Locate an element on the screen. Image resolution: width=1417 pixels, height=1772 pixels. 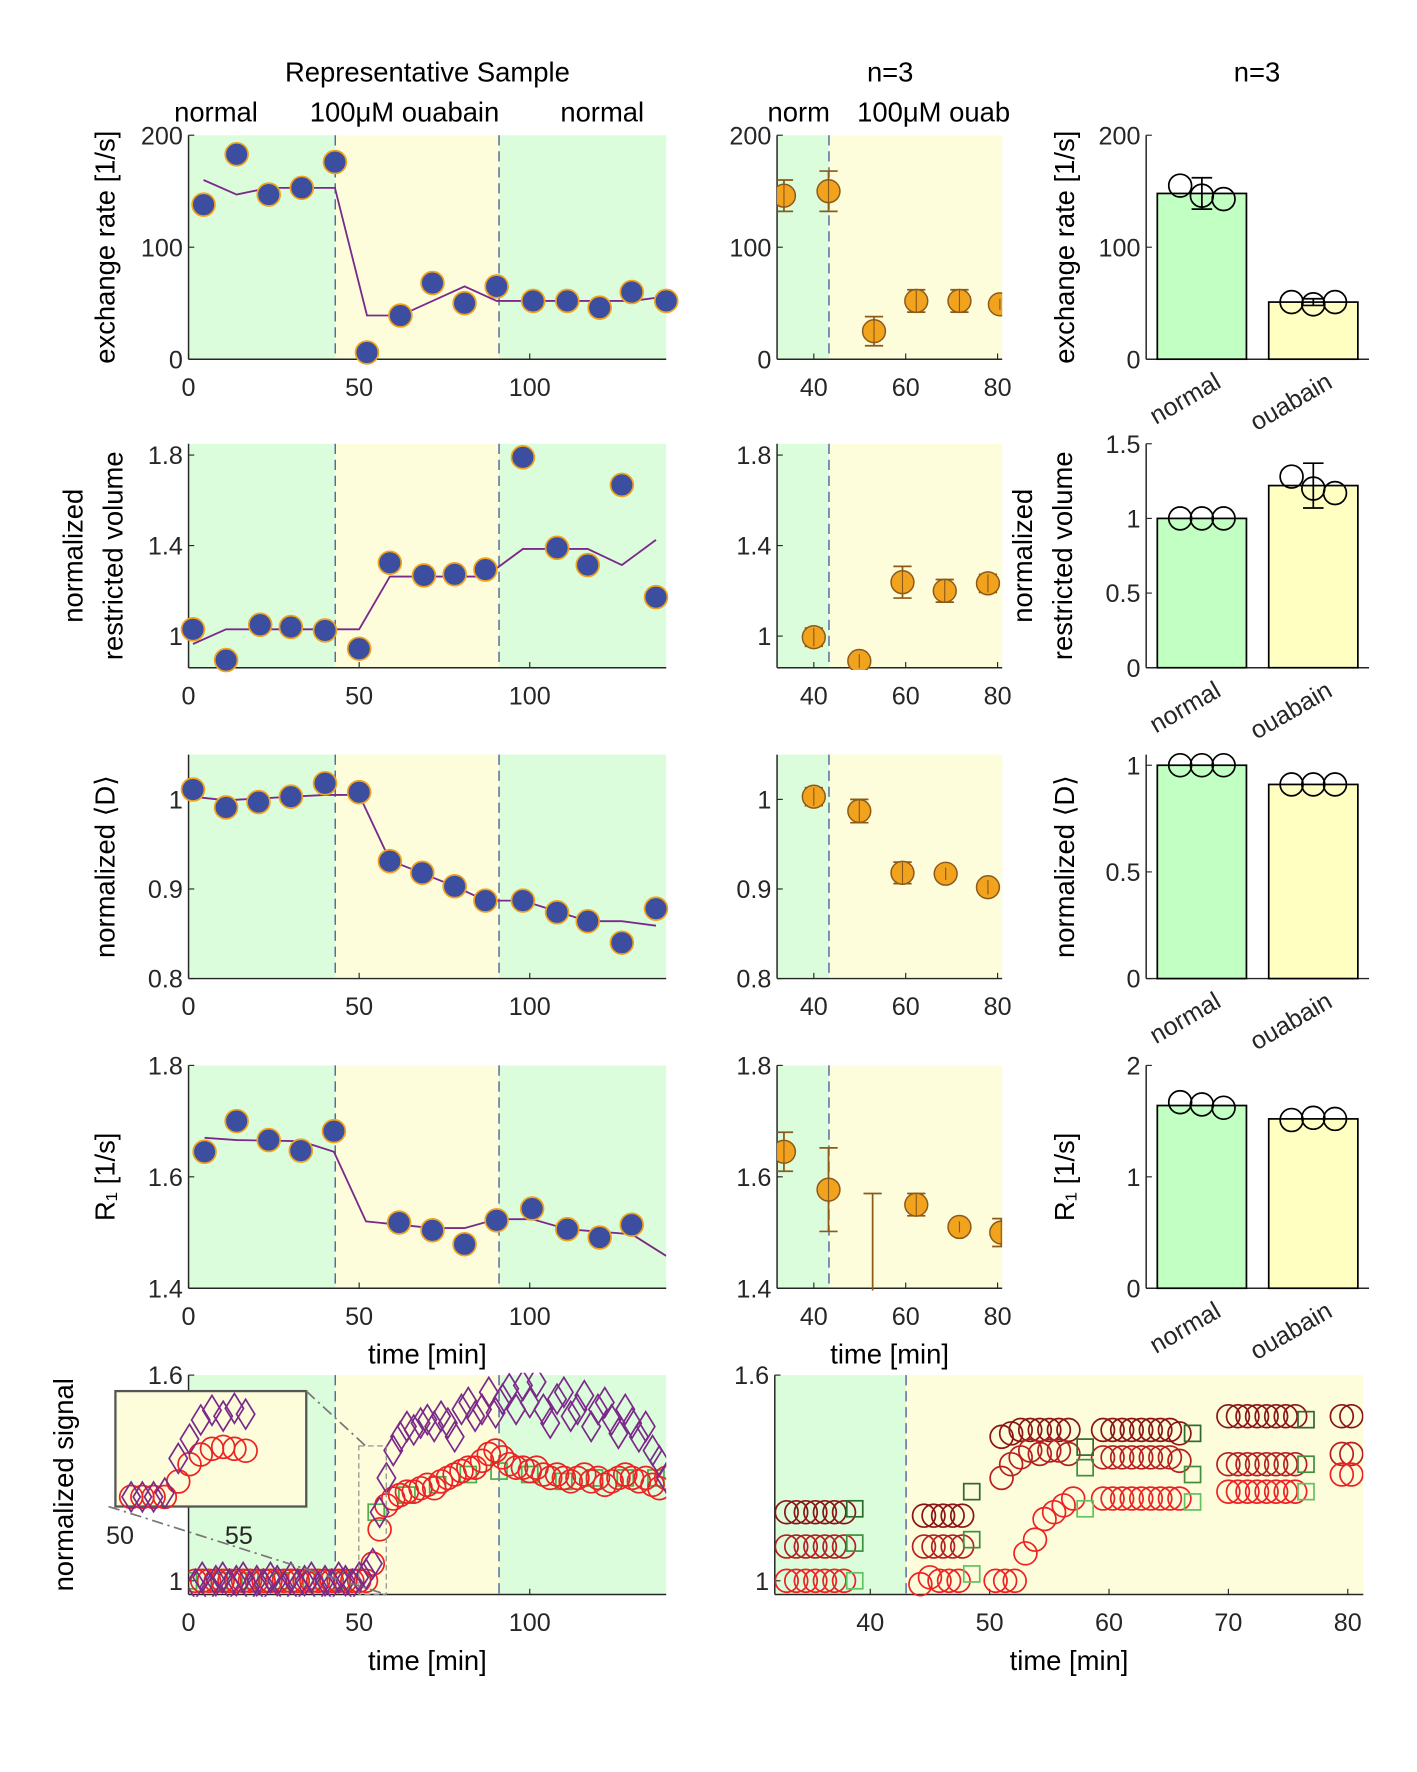
phase-background-normal is located at coordinates (262, 1177).